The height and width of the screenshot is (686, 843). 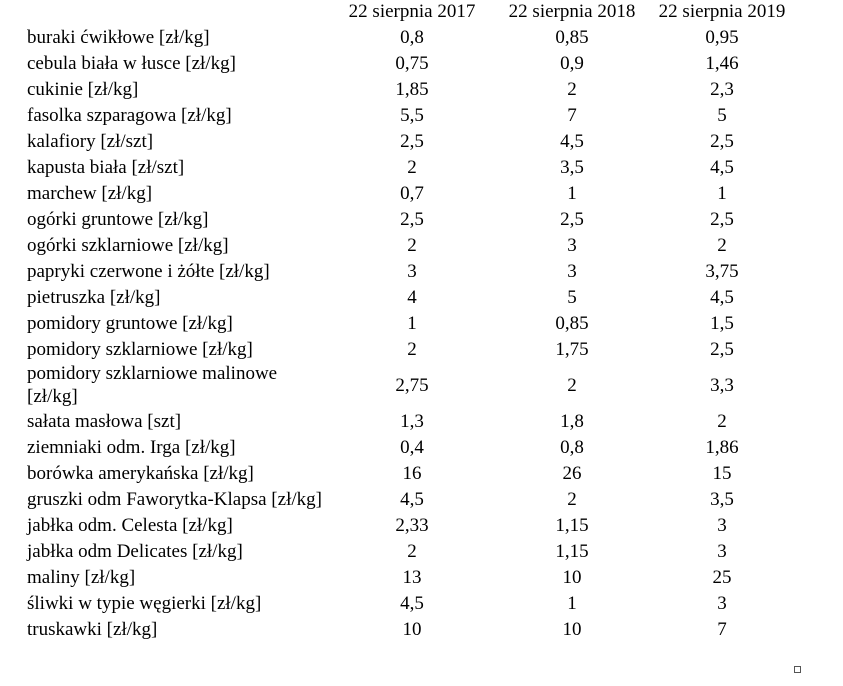 What do you see at coordinates (128, 245) in the screenshot?
I see `row-label: ogórki szklarniowe [zł/kg]` at bounding box center [128, 245].